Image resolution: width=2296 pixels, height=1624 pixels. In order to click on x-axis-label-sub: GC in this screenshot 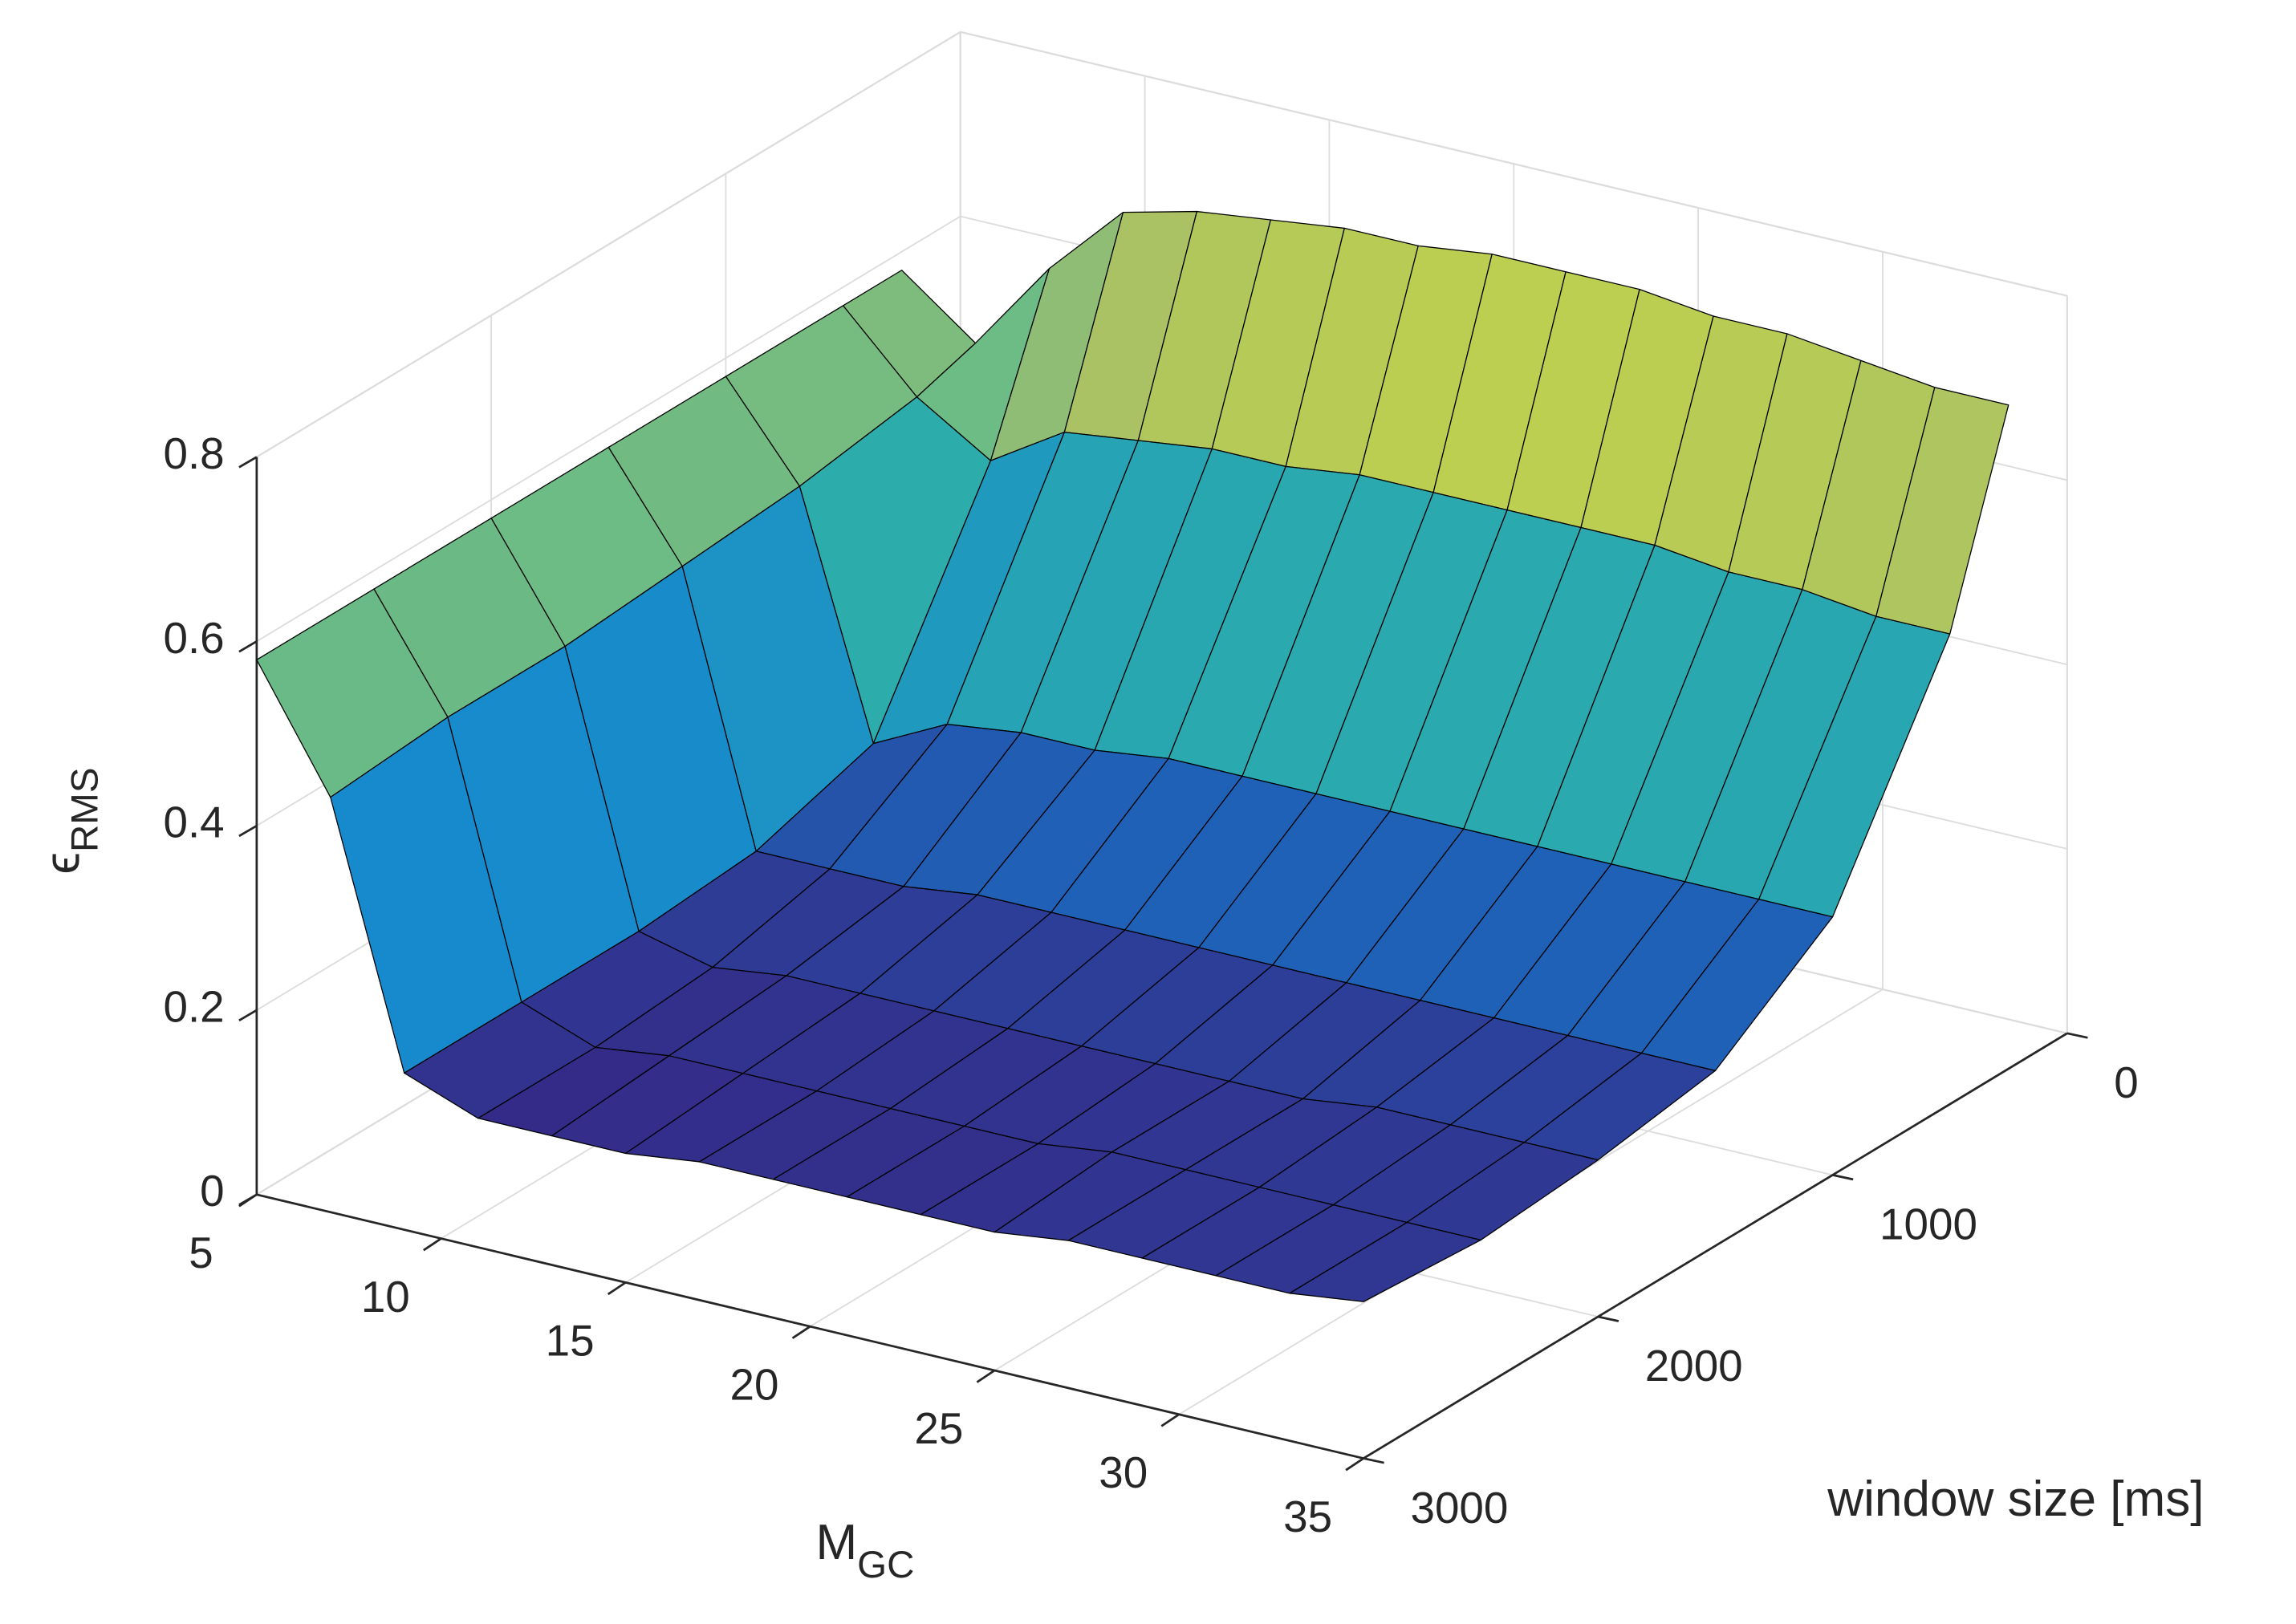, I will do `click(885, 1565)`.